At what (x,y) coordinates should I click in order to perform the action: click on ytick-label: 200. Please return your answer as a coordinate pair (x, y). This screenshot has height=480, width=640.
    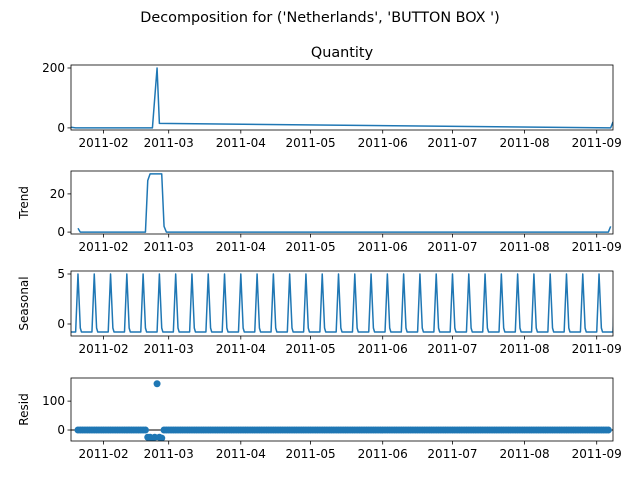
    Looking at the image, I should click on (53, 68).